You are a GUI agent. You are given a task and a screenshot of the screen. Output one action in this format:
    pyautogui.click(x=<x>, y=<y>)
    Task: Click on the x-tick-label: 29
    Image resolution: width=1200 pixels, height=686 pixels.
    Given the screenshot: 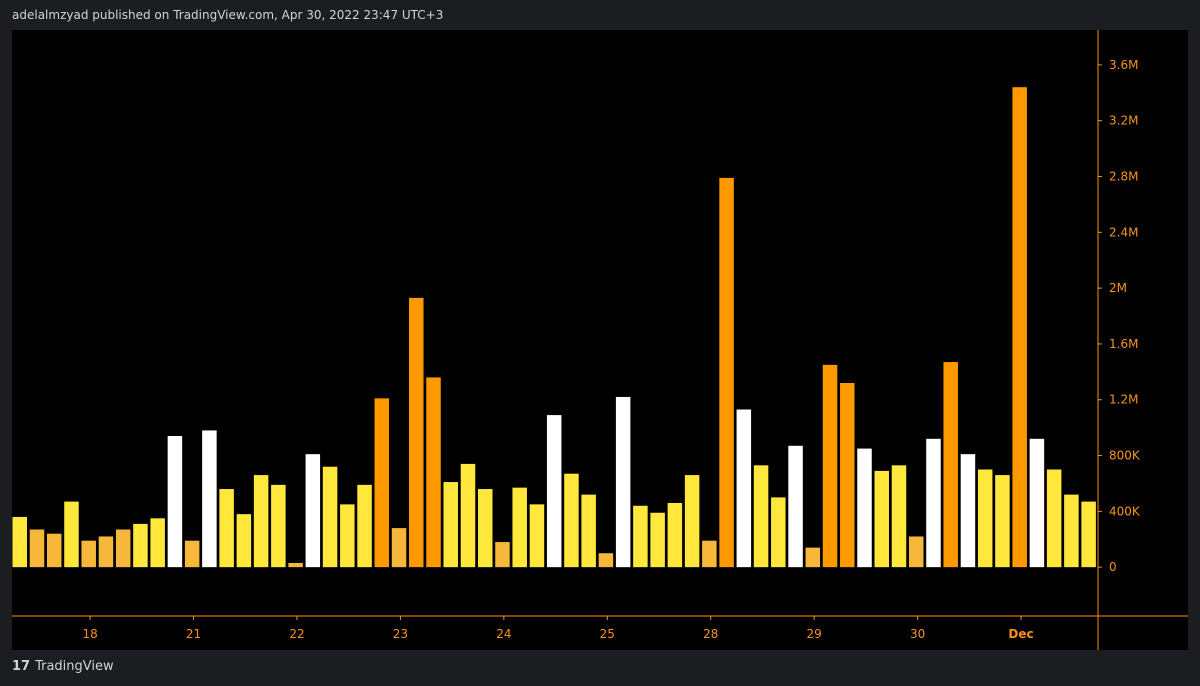 What is the action you would take?
    pyautogui.click(x=814, y=634)
    